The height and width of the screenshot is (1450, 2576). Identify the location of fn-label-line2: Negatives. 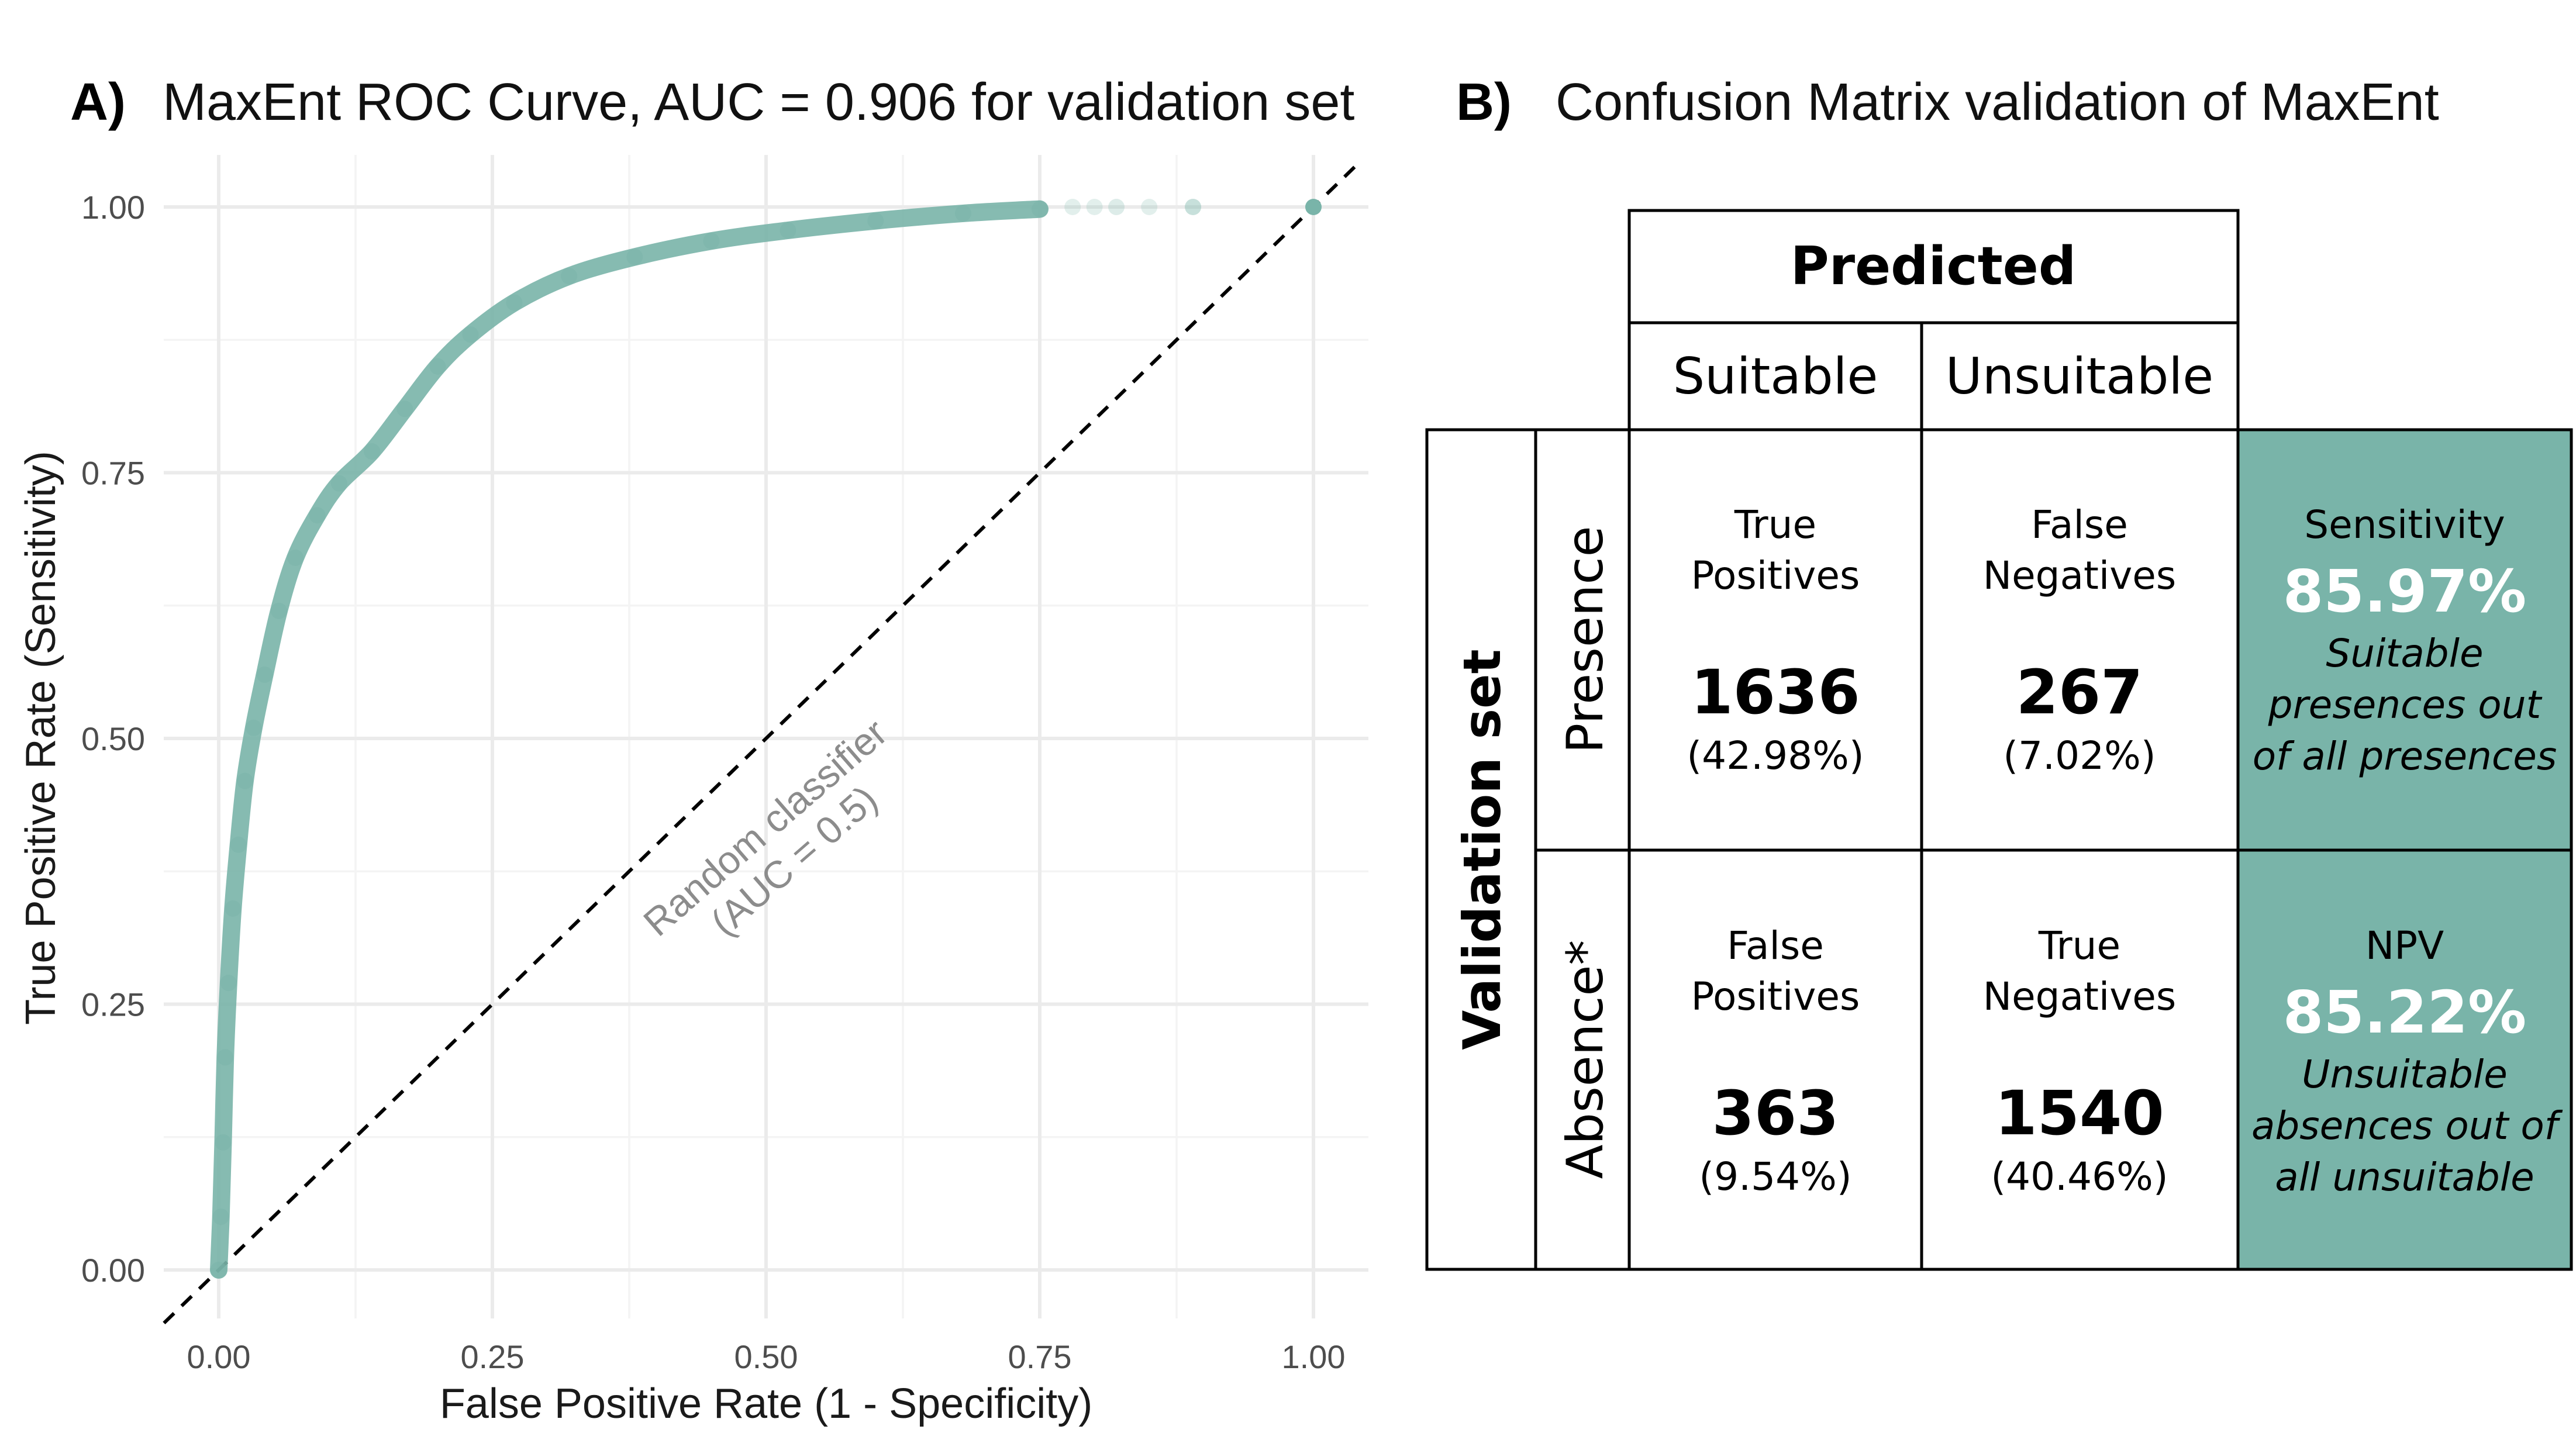
(2080, 576).